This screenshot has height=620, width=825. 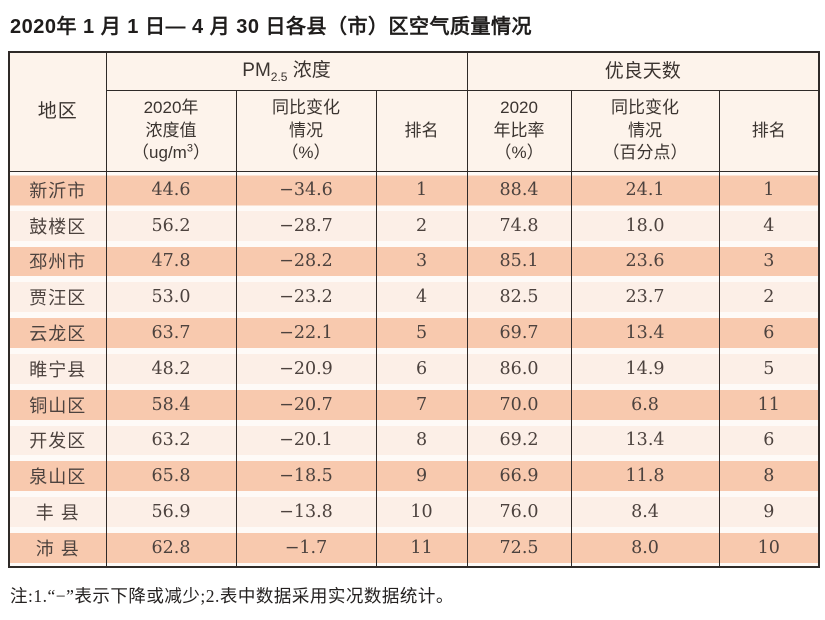 I want to click on days-rate-cell: 74.8, so click(x=519, y=225).